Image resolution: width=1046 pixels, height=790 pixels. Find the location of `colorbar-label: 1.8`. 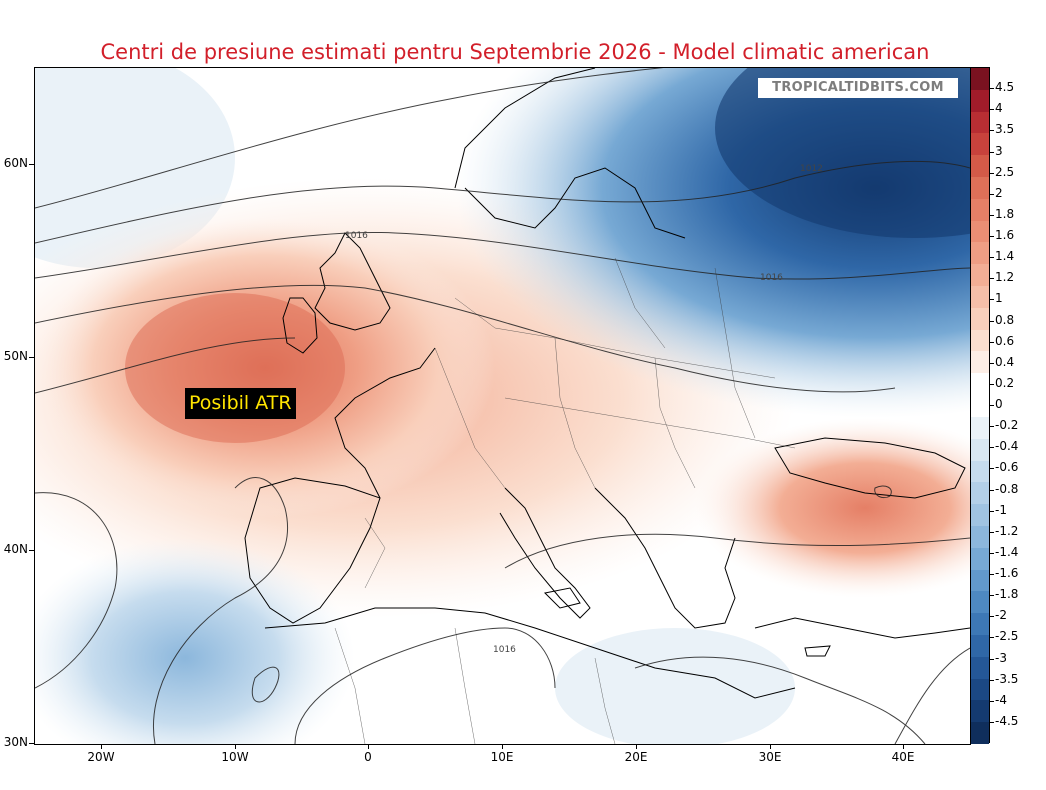

colorbar-label: 1.8 is located at coordinates (1005, 213).